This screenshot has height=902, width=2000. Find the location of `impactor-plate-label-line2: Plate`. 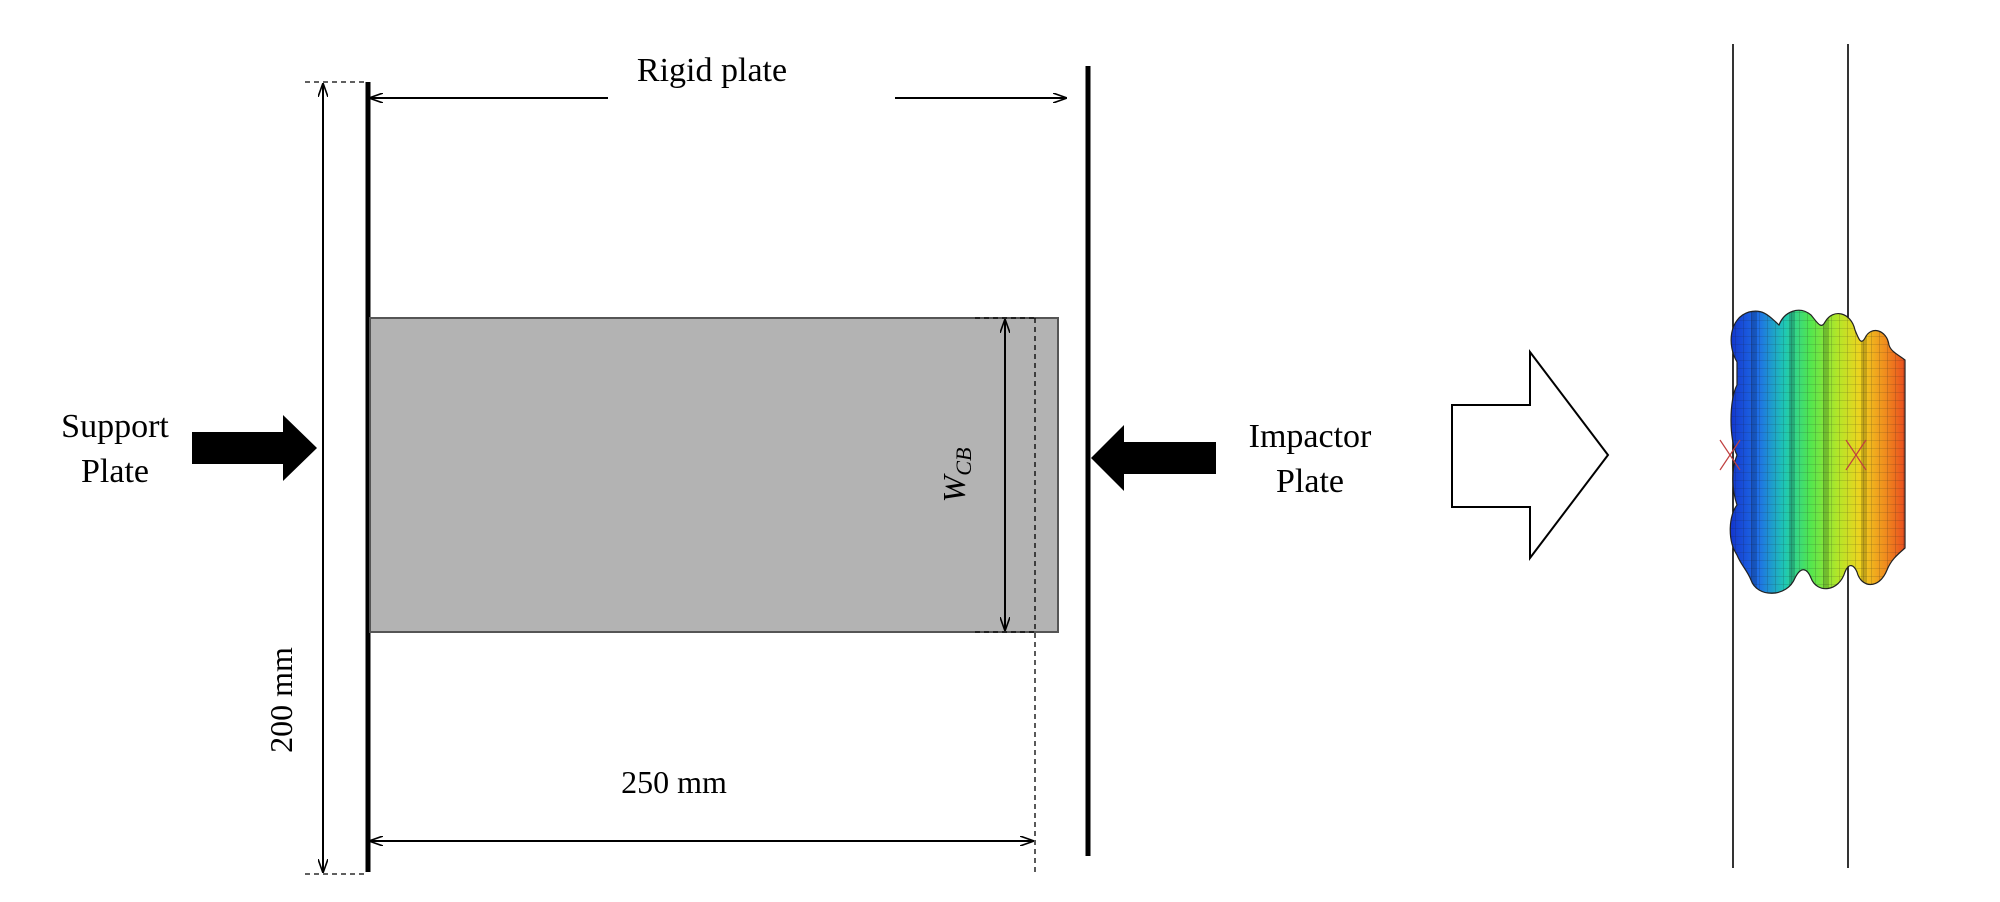

impactor-plate-label-line2: Plate is located at coordinates (1310, 481).